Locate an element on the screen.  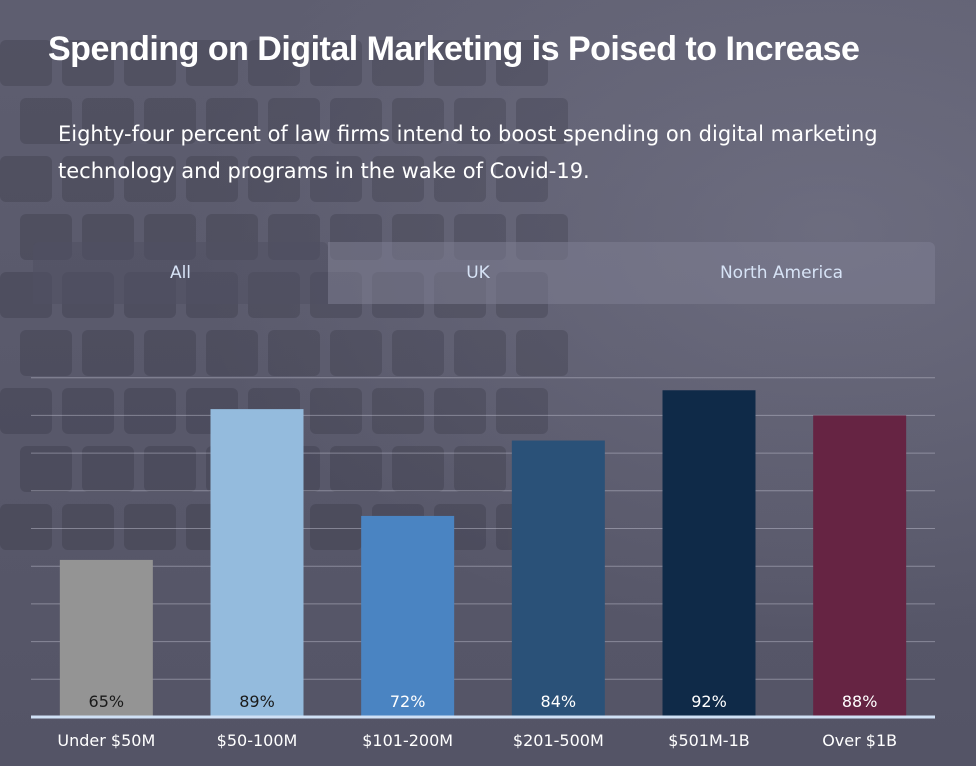
category-label: Over $1B is located at coordinates (859, 740).